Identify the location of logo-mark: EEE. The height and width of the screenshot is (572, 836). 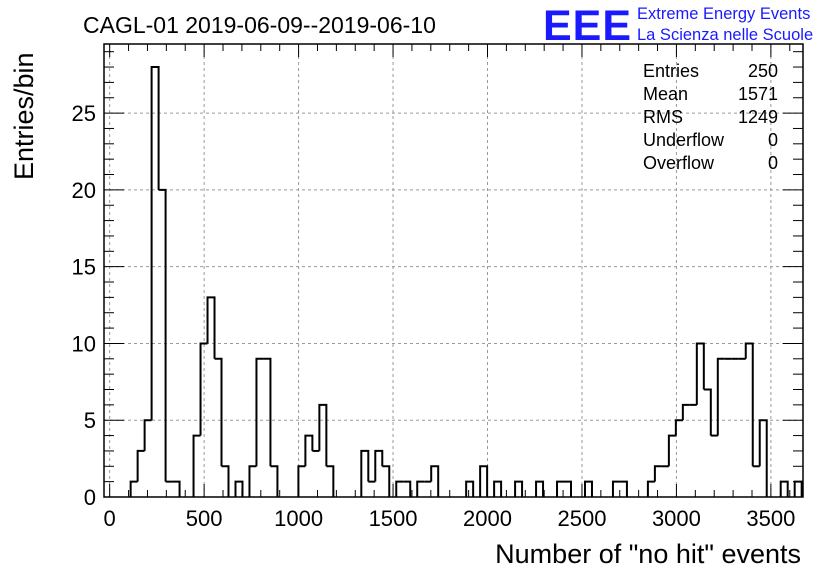
(587, 26).